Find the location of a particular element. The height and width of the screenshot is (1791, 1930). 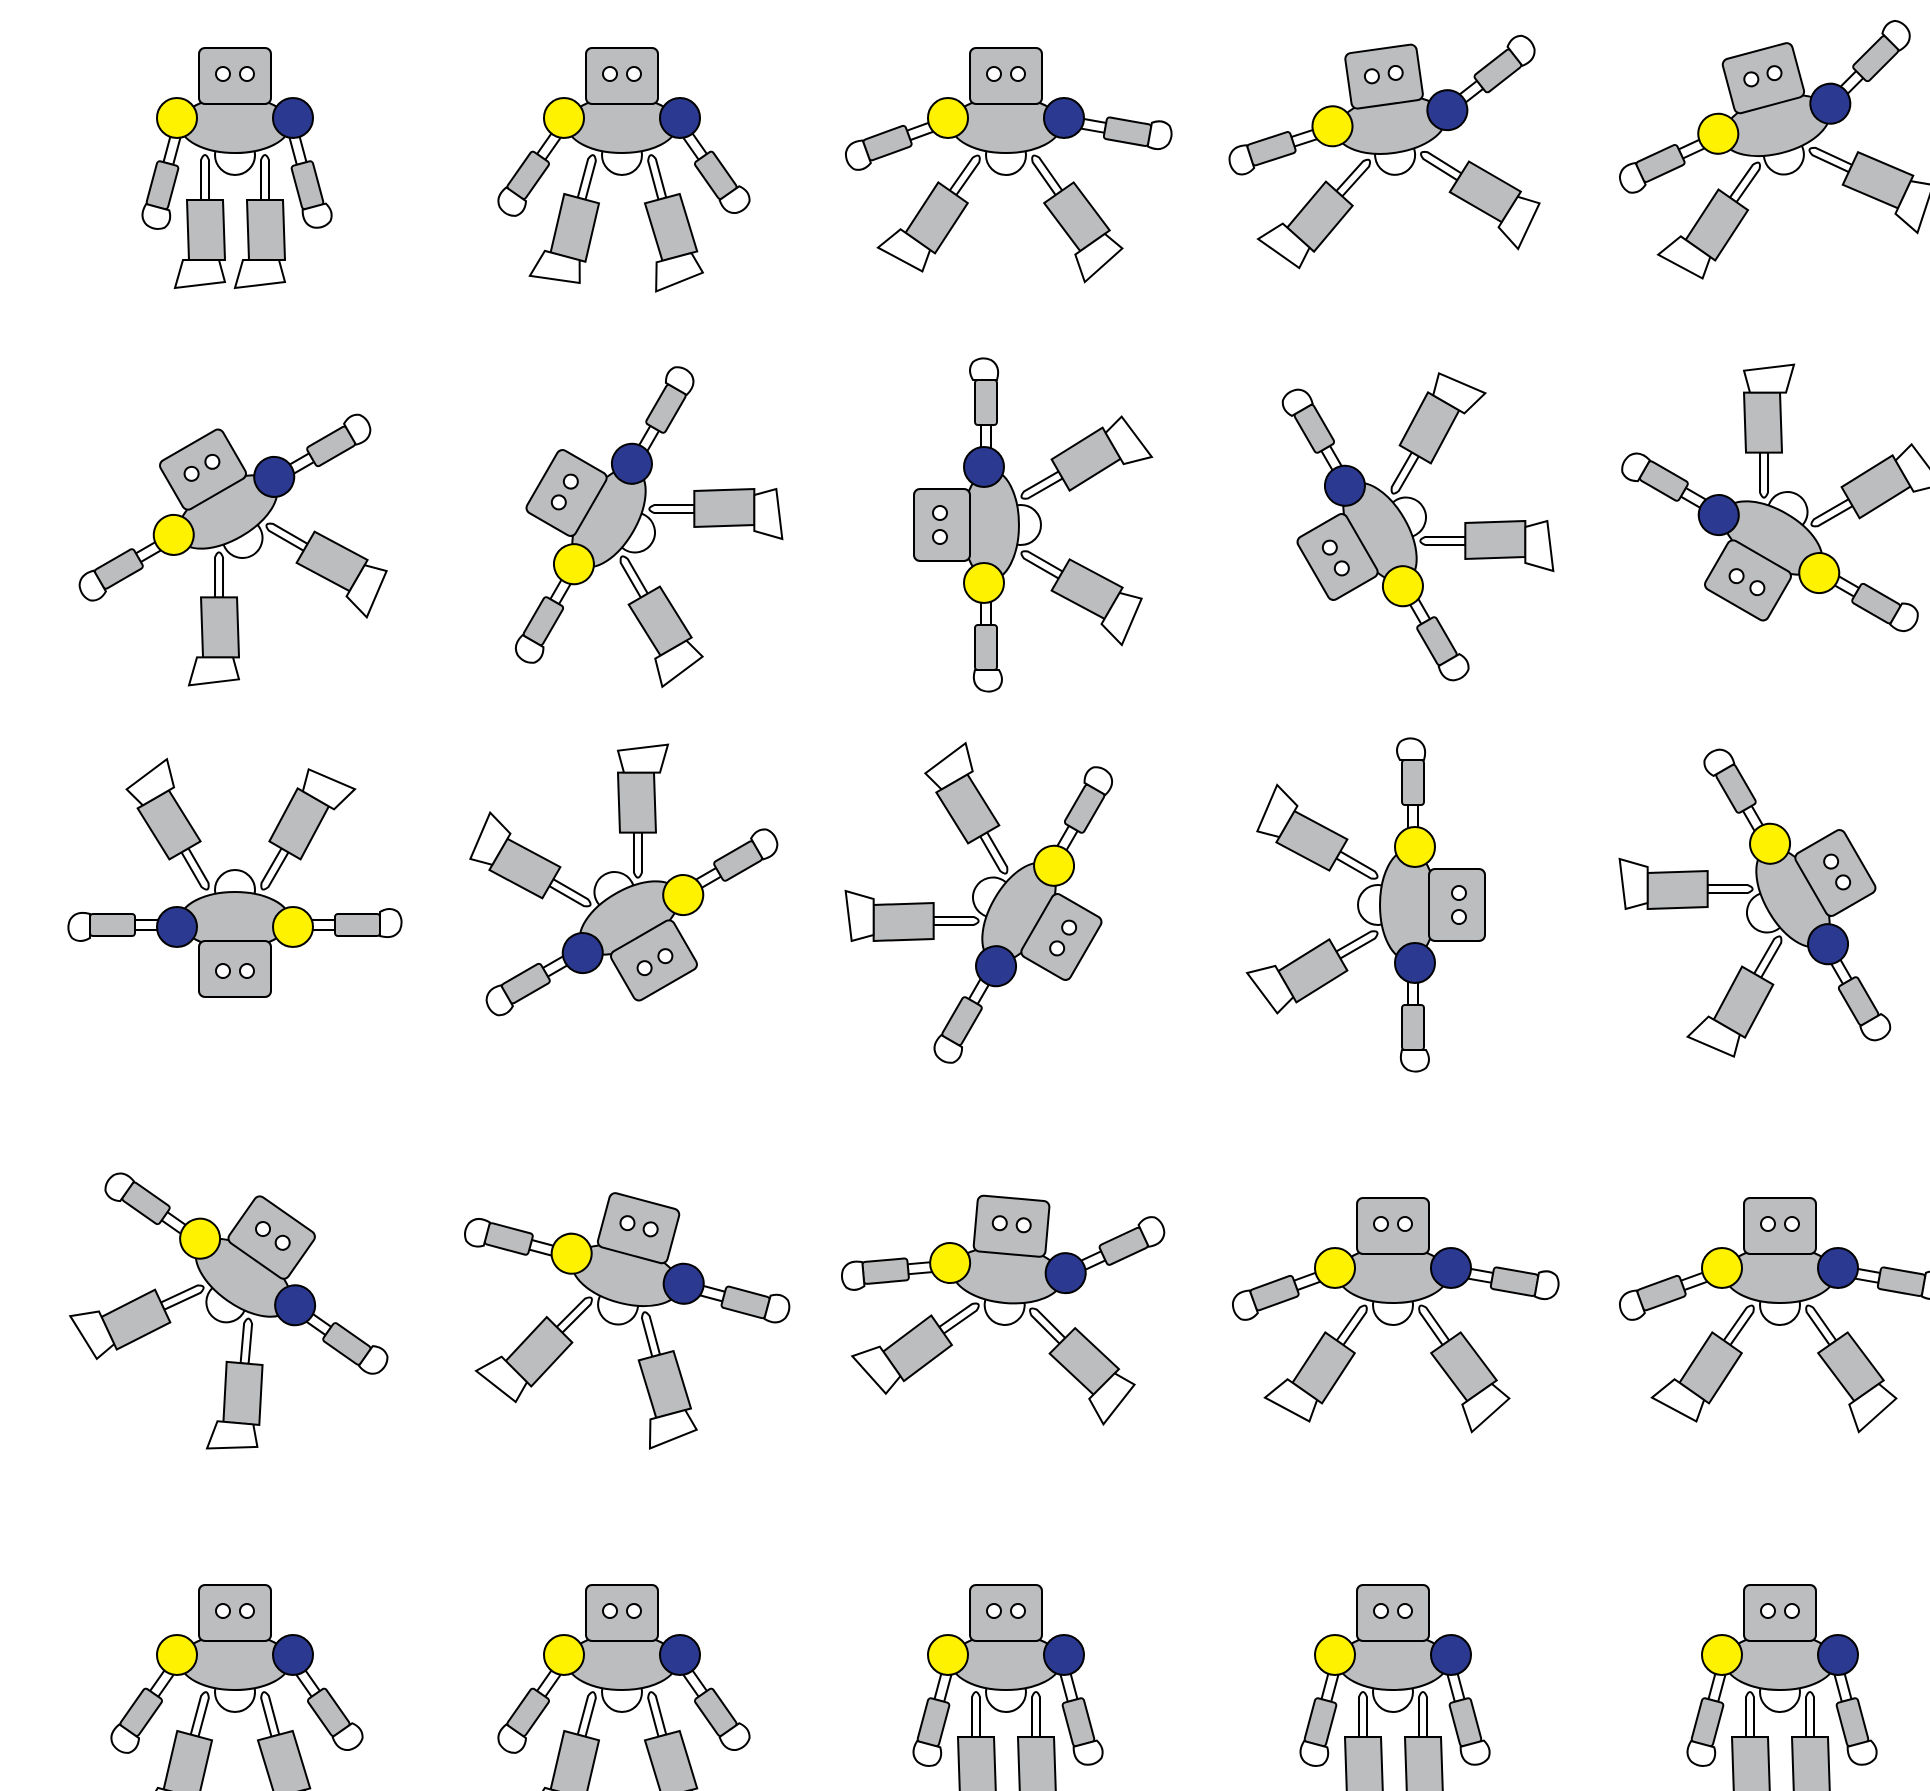

right-arm is located at coordinates (308, 173).